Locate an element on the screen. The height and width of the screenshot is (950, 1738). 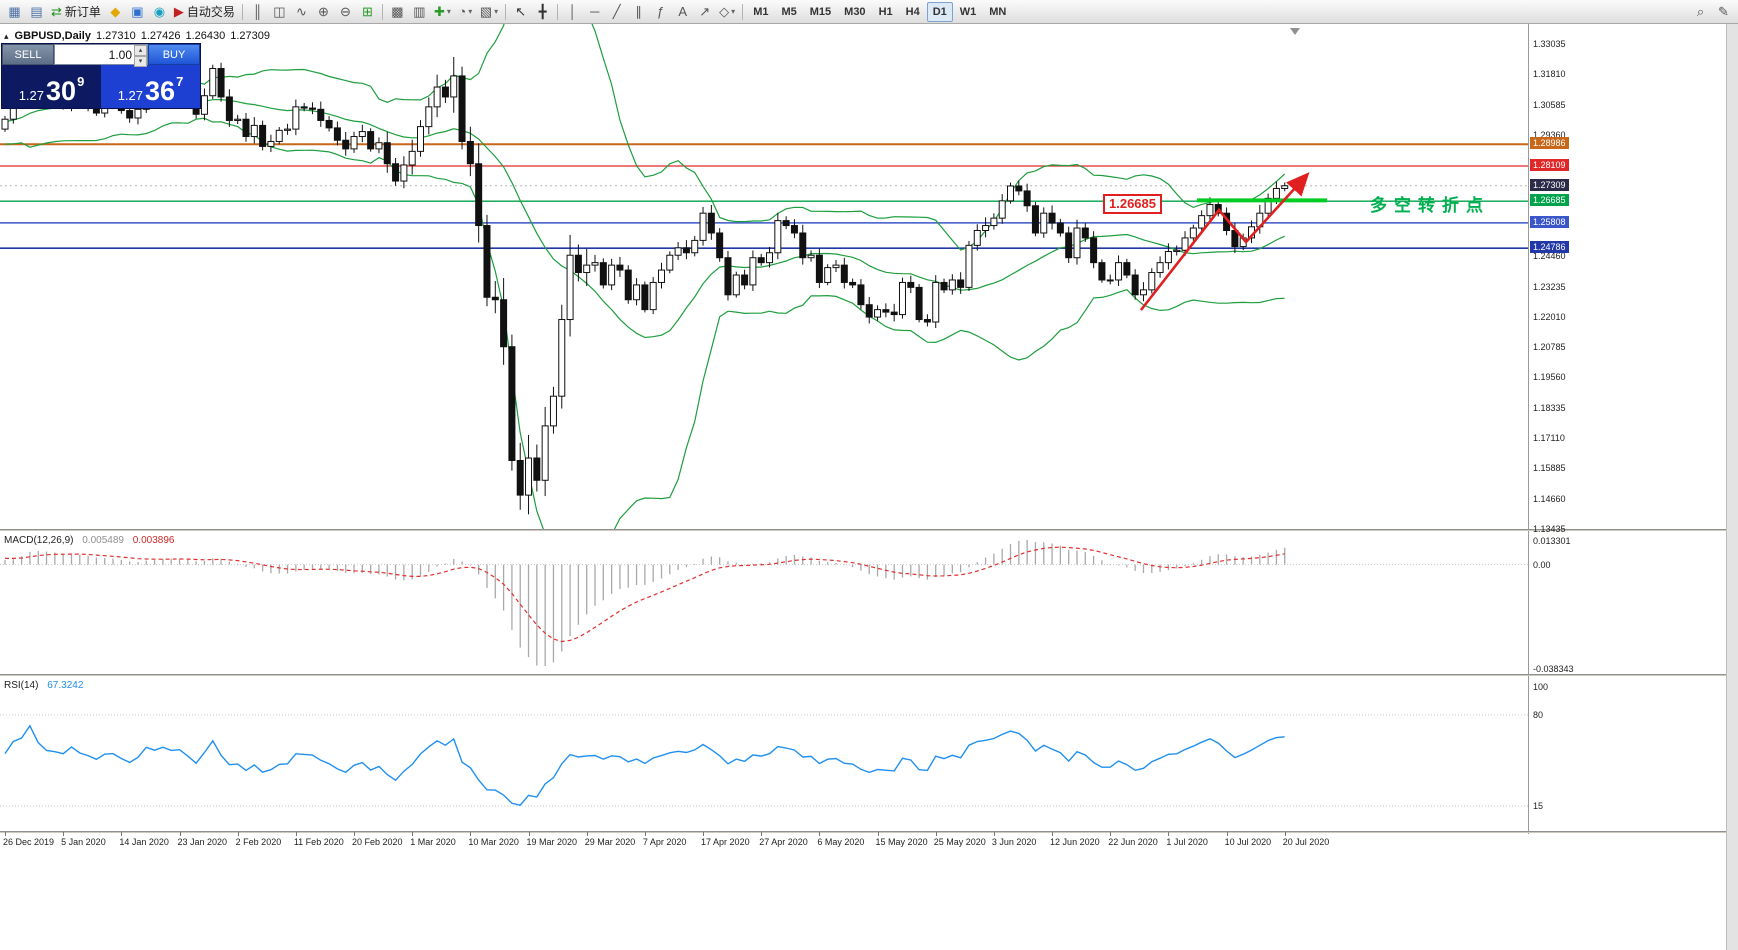
date-label: 1 Mar 2020 is located at coordinates (433, 842).